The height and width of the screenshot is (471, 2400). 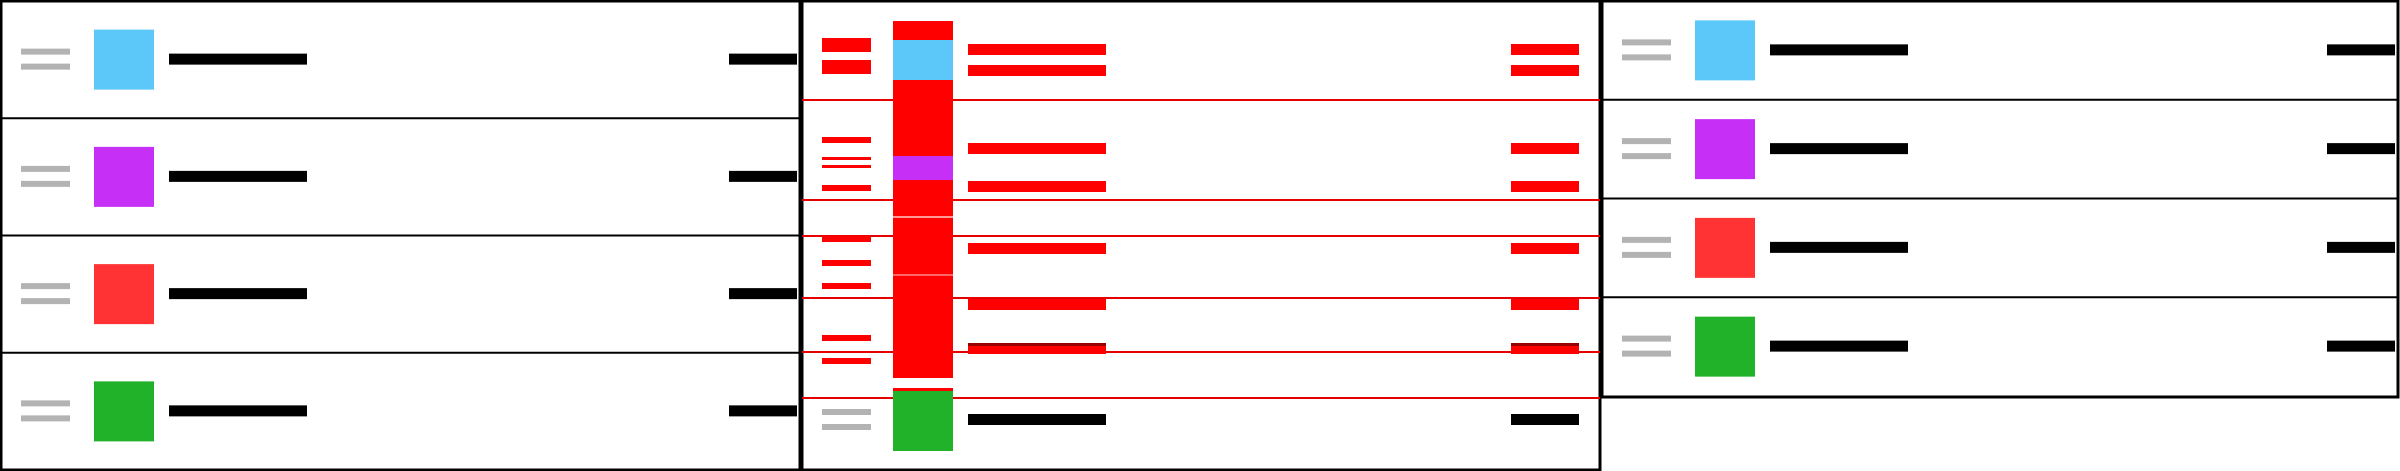 I want to click on transition-list-item-green, so click(x=1200, y=421).